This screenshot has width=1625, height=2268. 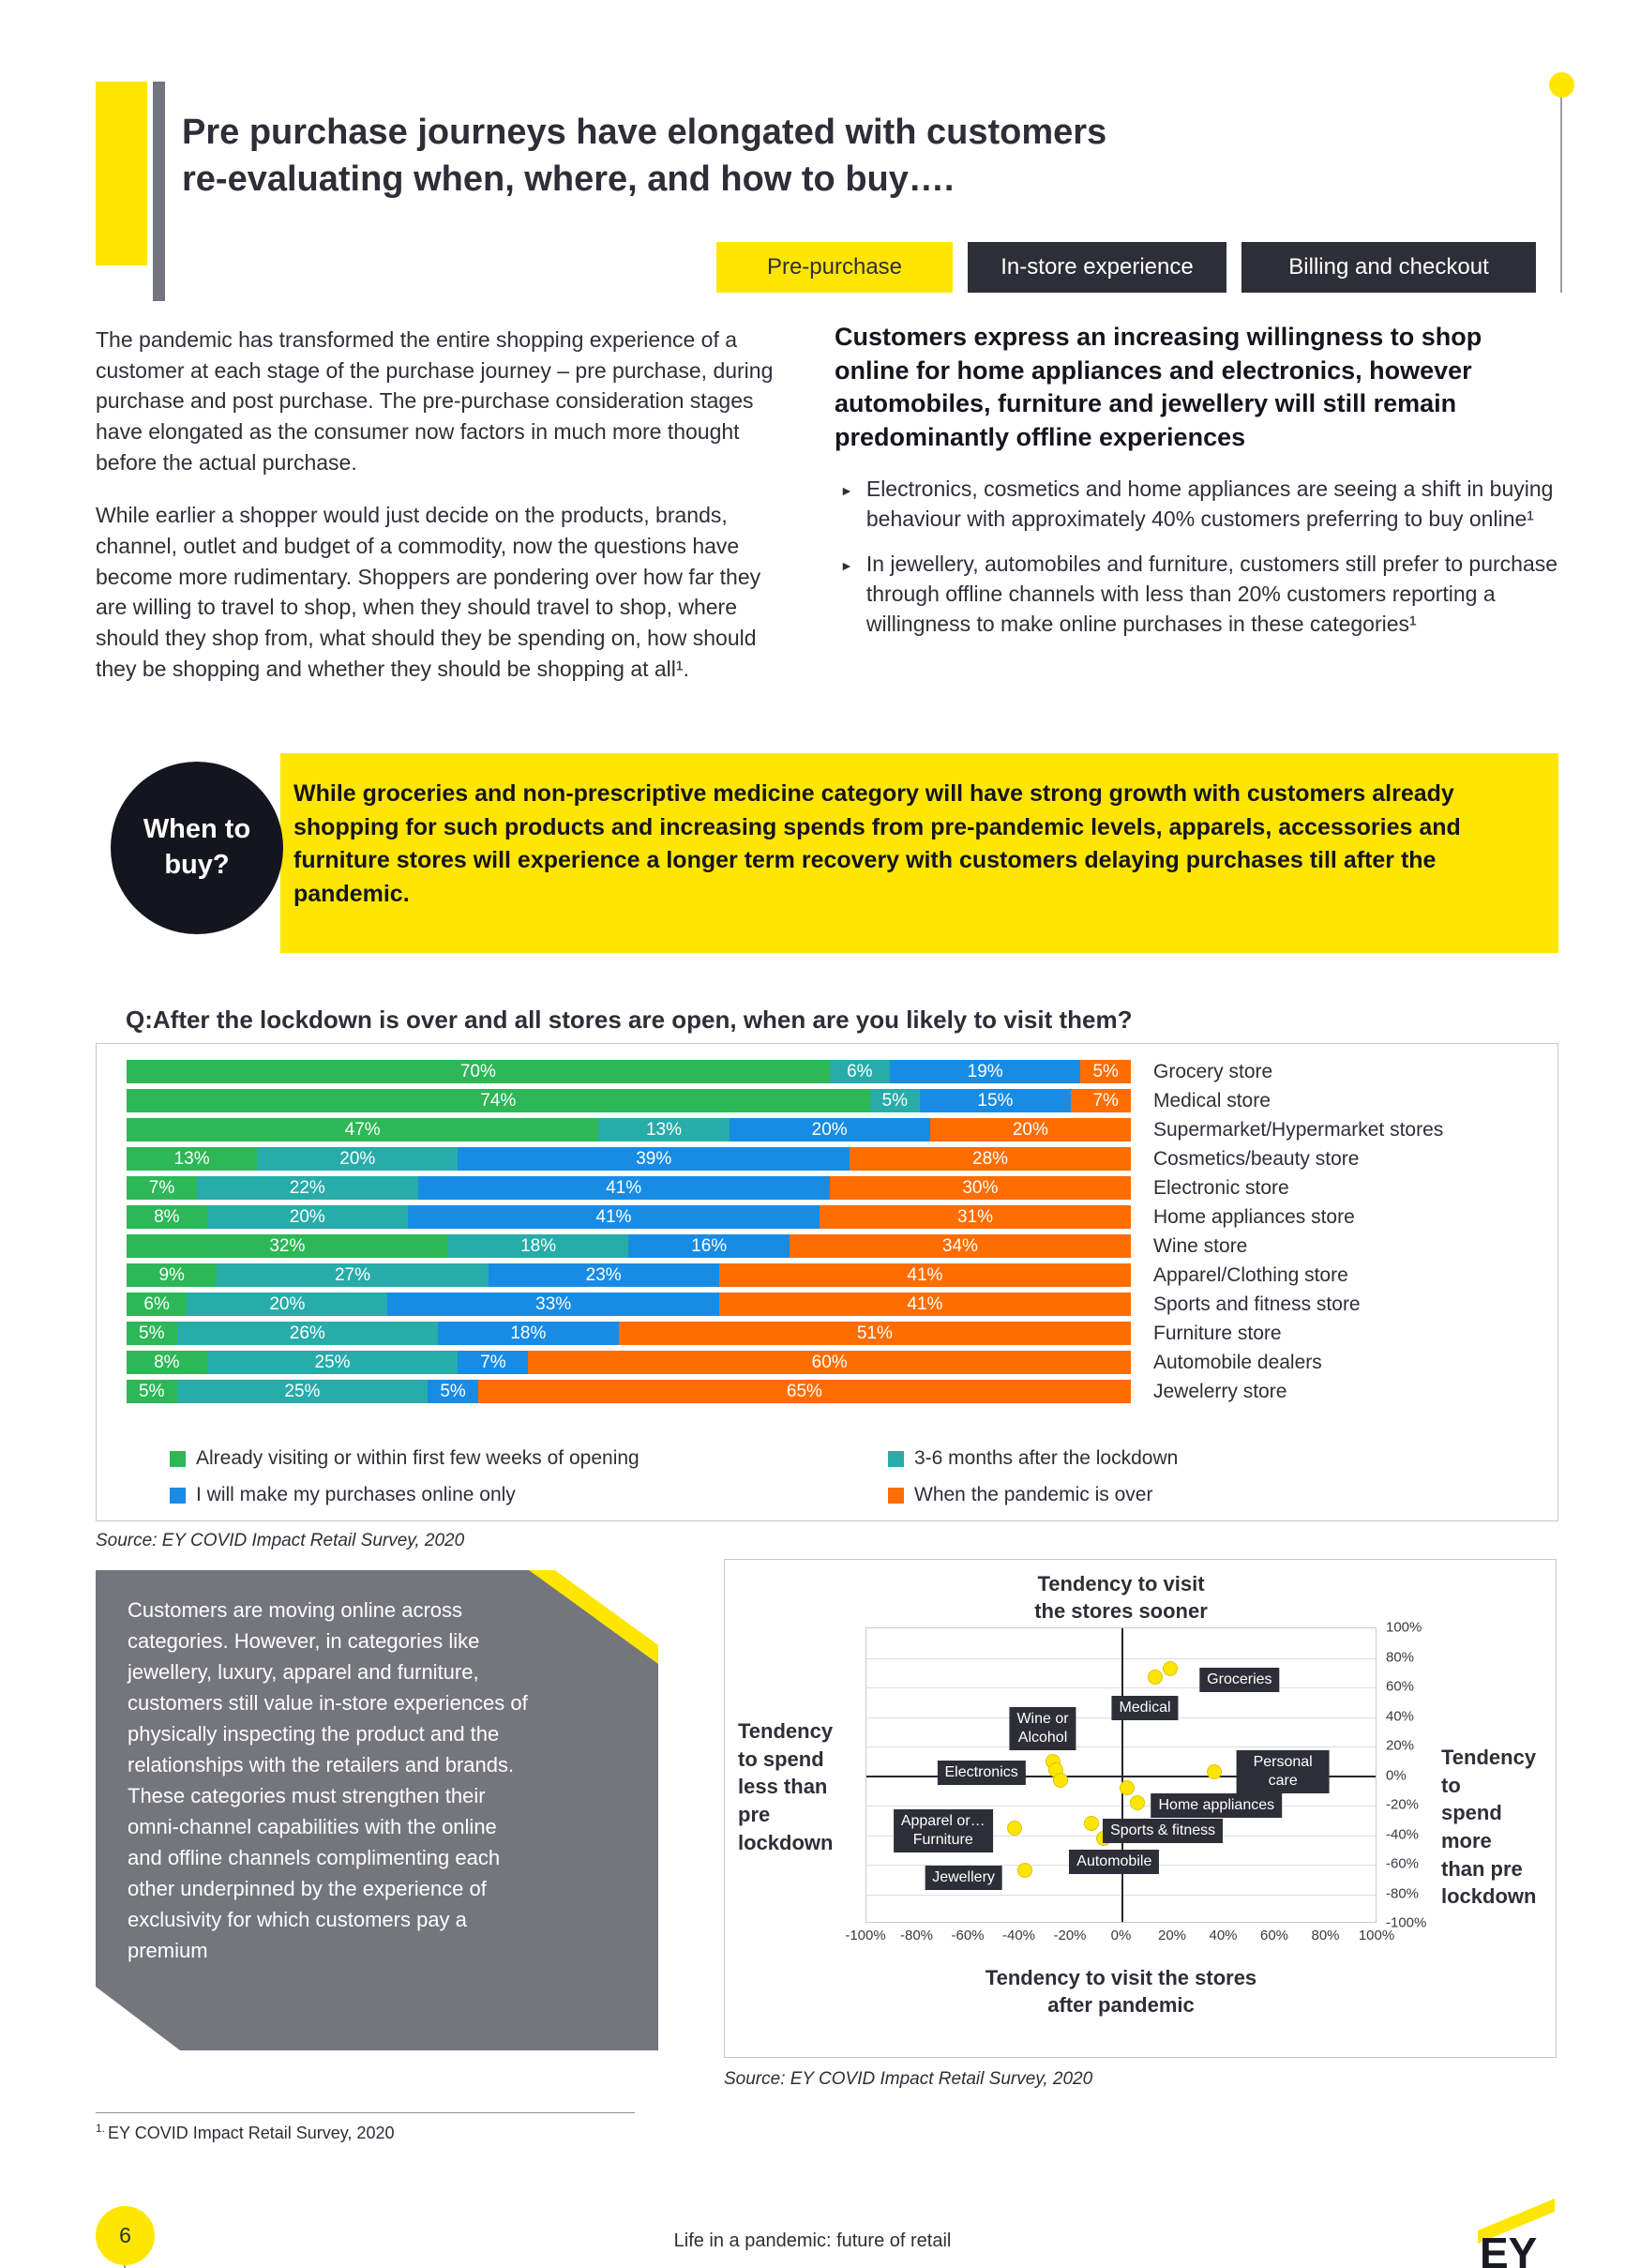 I want to click on bar-row: 9% 27% 23% 41% Apparel/Clothing store, so click(x=785, y=1275).